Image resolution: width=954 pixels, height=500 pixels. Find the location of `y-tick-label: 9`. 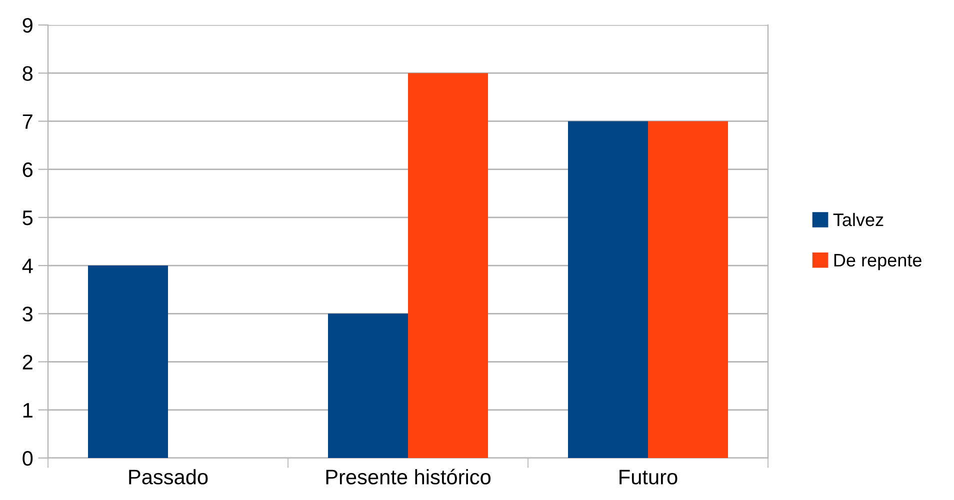

y-tick-label: 9 is located at coordinates (27, 25).